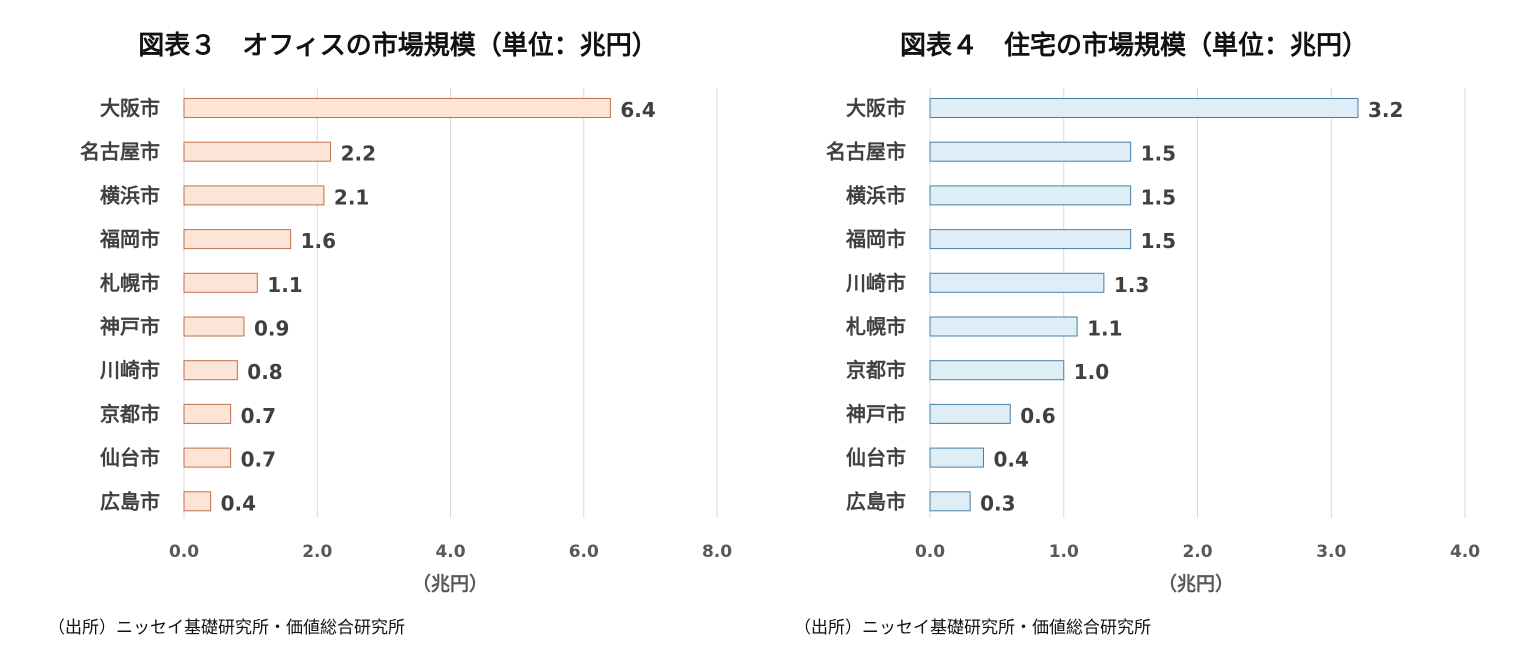  I want to click on x-tick-labels: 0.0 2.0 4.0 6.0 8.0, so click(450, 552).